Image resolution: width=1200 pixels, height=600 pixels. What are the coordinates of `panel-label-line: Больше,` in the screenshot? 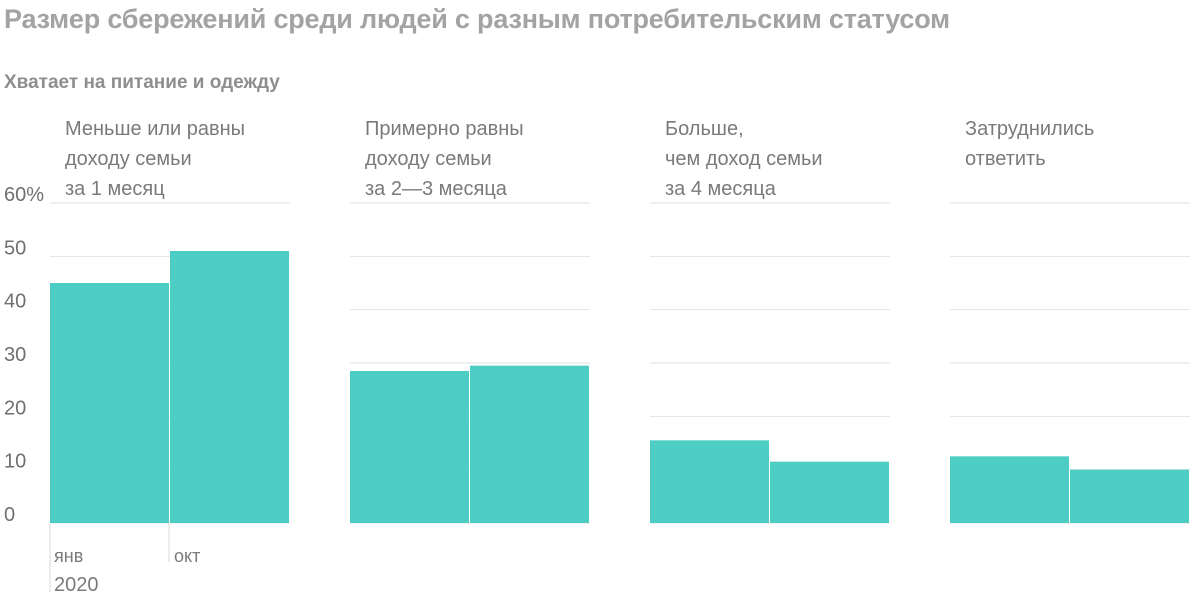 It's located at (704, 129).